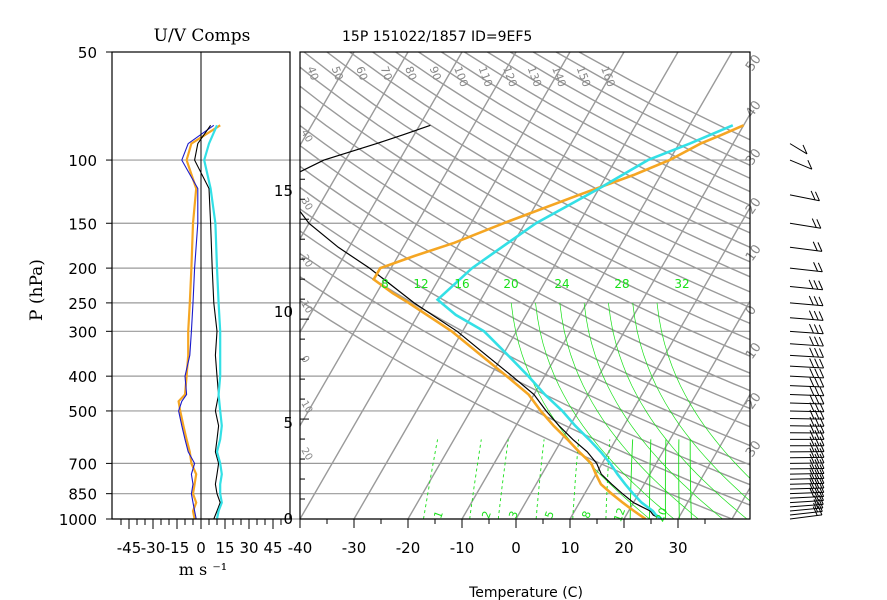 This screenshot has height=600, width=887. What do you see at coordinates (288, 519) in the screenshot?
I see `height-tick-label: 0` at bounding box center [288, 519].